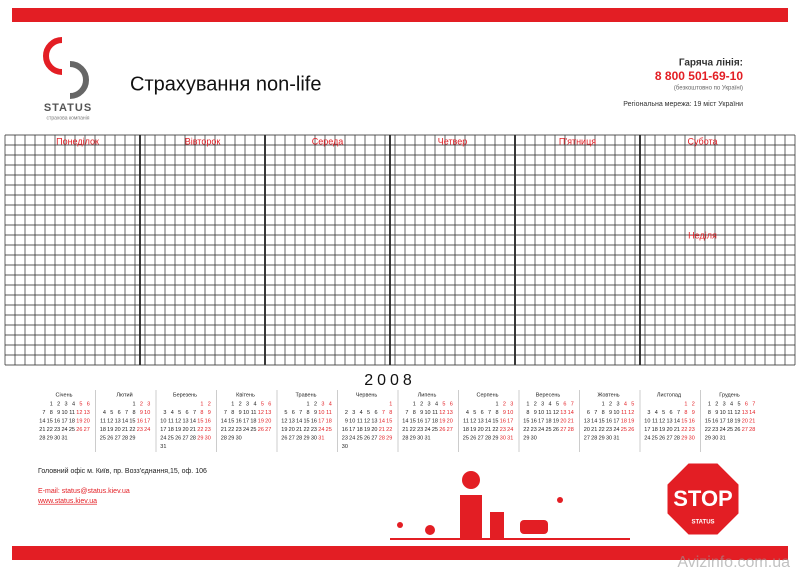 This screenshot has width=800, height=579. I want to click on weekday-label: Субота, so click(702, 141).